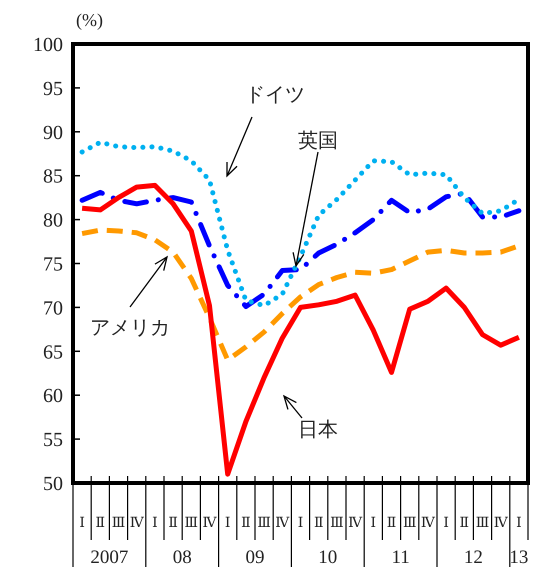 This screenshot has height=567, width=545. Describe the element at coordinates (53, 484) in the screenshot. I see `y-tick-label: 50` at that location.